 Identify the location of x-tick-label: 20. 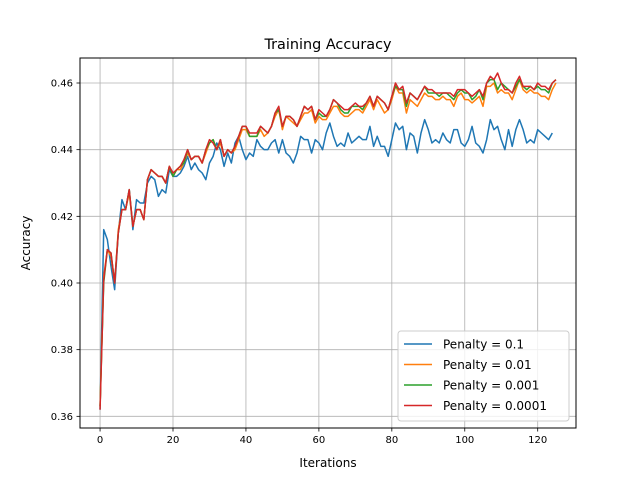
(173, 440).